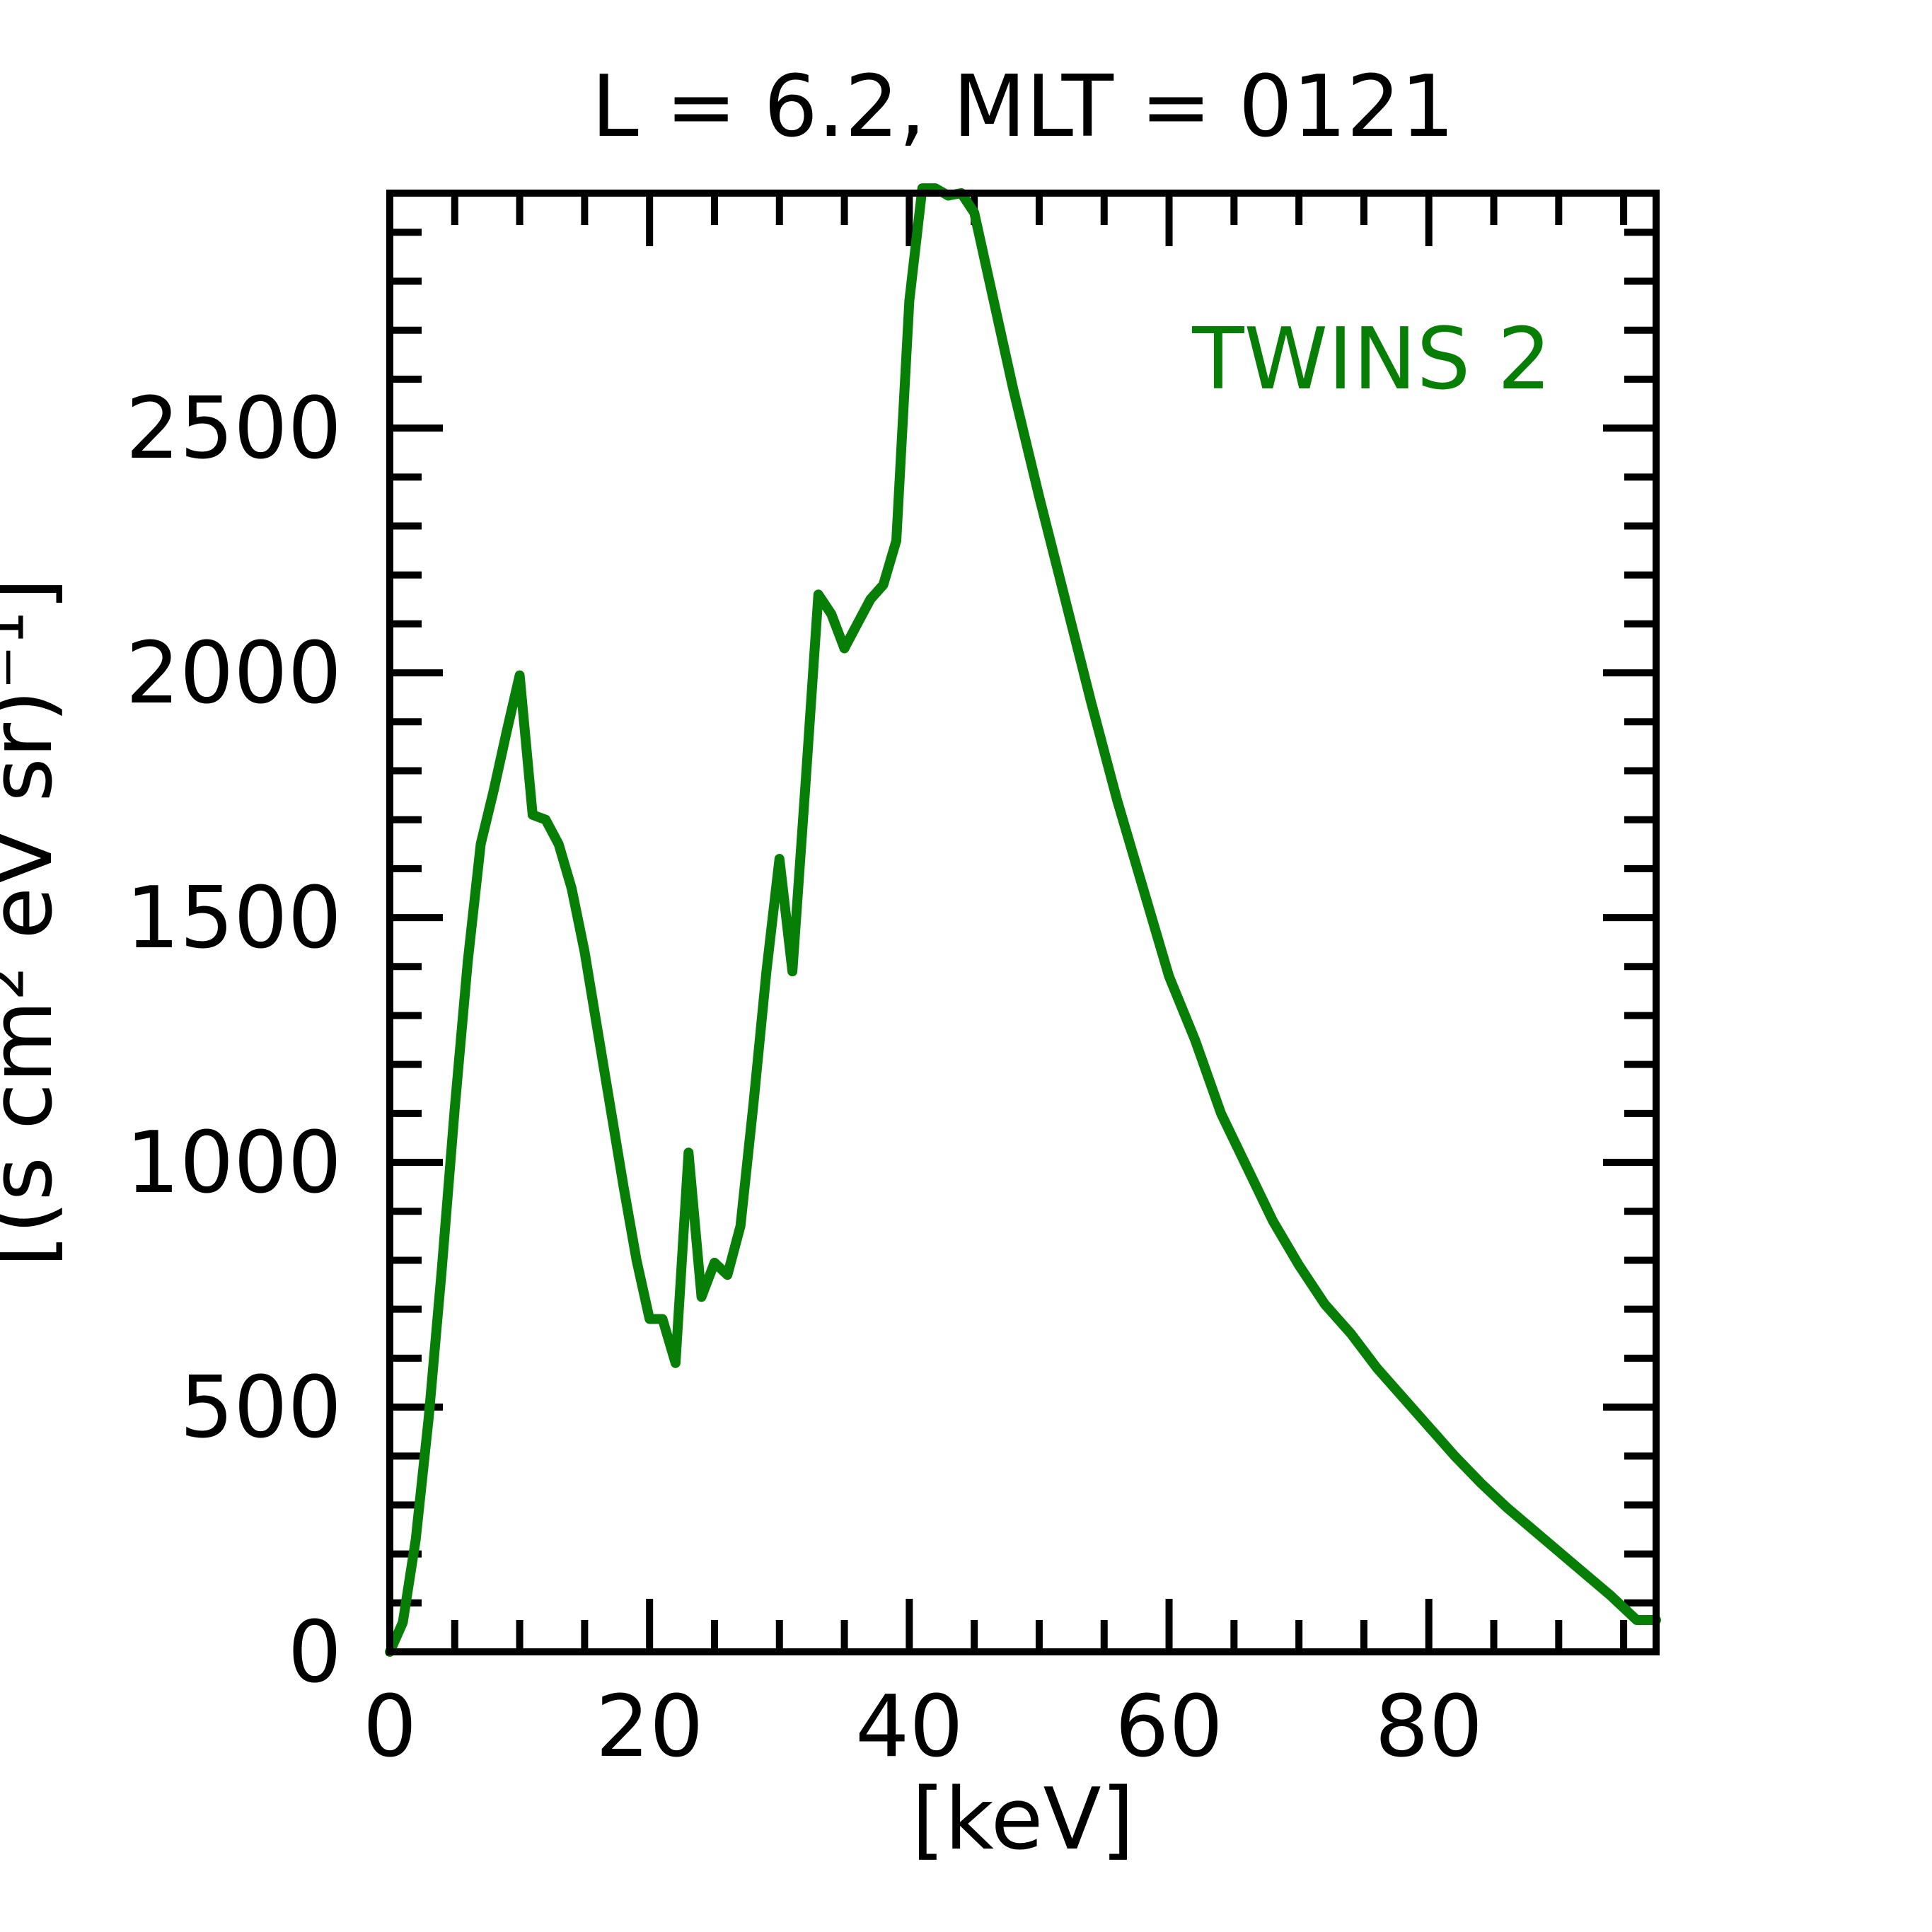 This screenshot has width=1932, height=1932. I want to click on y-tick-label: 1000, so click(234, 1163).